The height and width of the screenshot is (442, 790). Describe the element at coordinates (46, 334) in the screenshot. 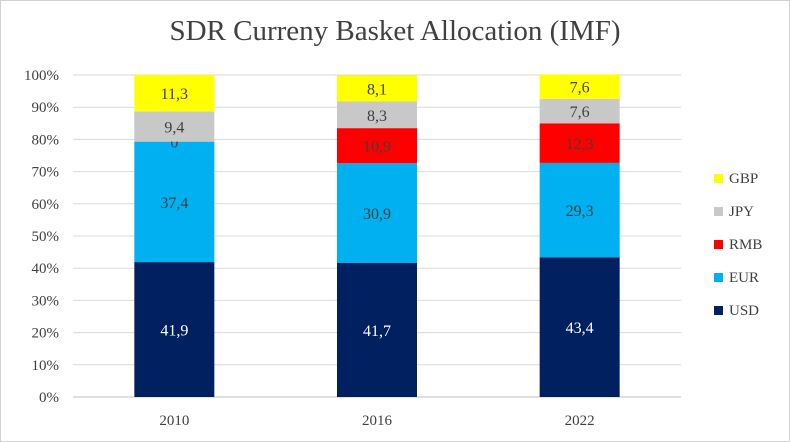

I see `y-tick-label: 20%` at that location.